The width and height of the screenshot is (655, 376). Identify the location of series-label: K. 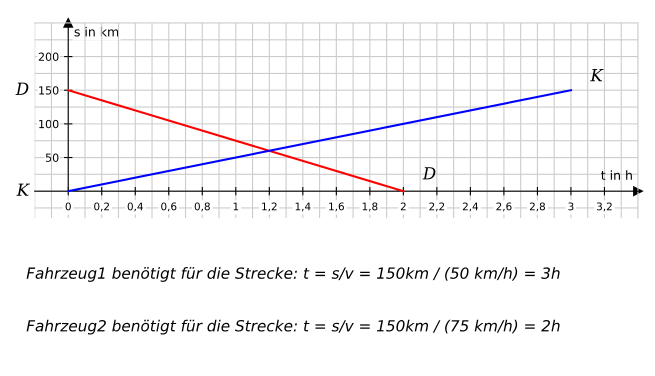
(597, 75).